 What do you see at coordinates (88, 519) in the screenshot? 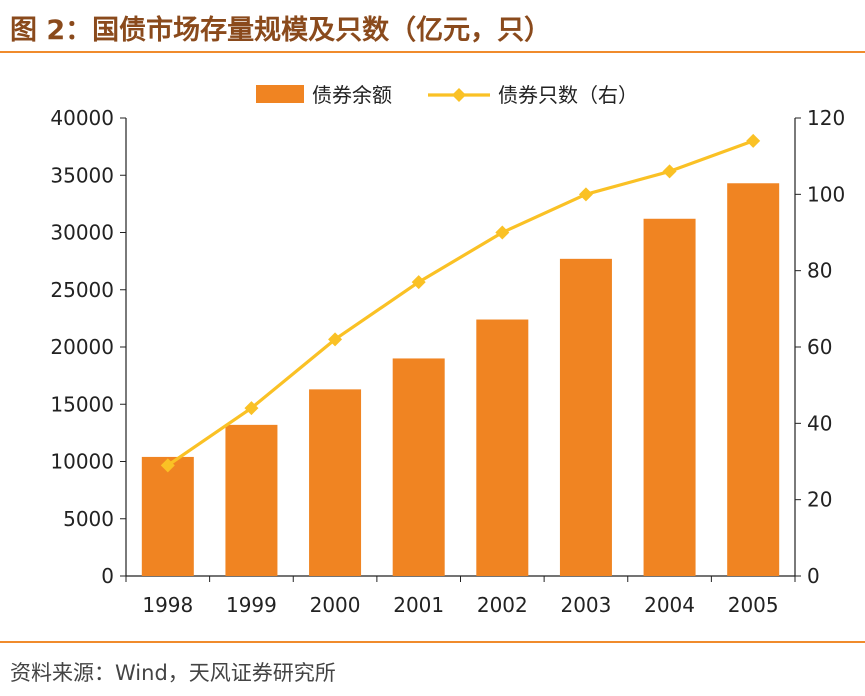
I see `y-left-tick-label: 5000` at bounding box center [88, 519].